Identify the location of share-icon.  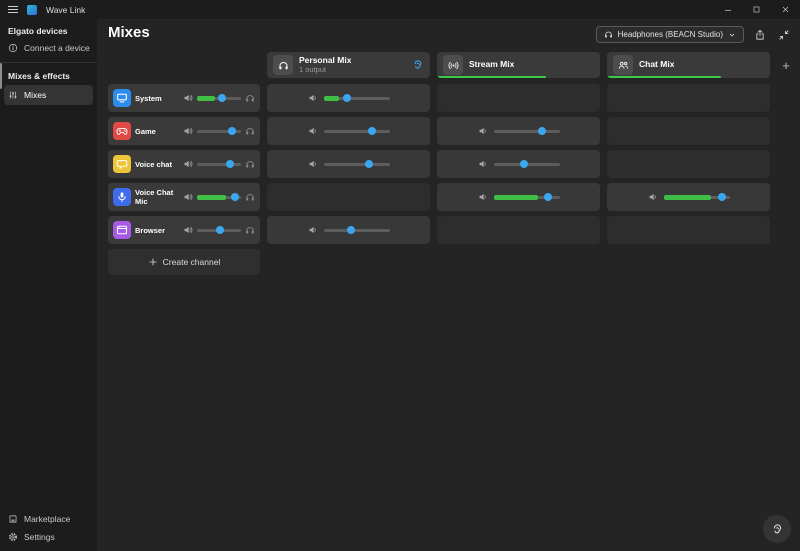
(759, 34).